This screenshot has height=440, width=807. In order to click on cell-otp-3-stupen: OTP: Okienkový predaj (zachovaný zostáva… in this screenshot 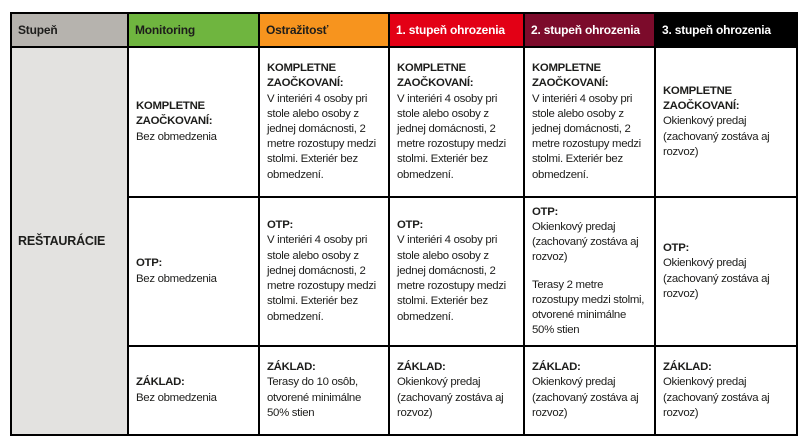, I will do `click(726, 272)`.